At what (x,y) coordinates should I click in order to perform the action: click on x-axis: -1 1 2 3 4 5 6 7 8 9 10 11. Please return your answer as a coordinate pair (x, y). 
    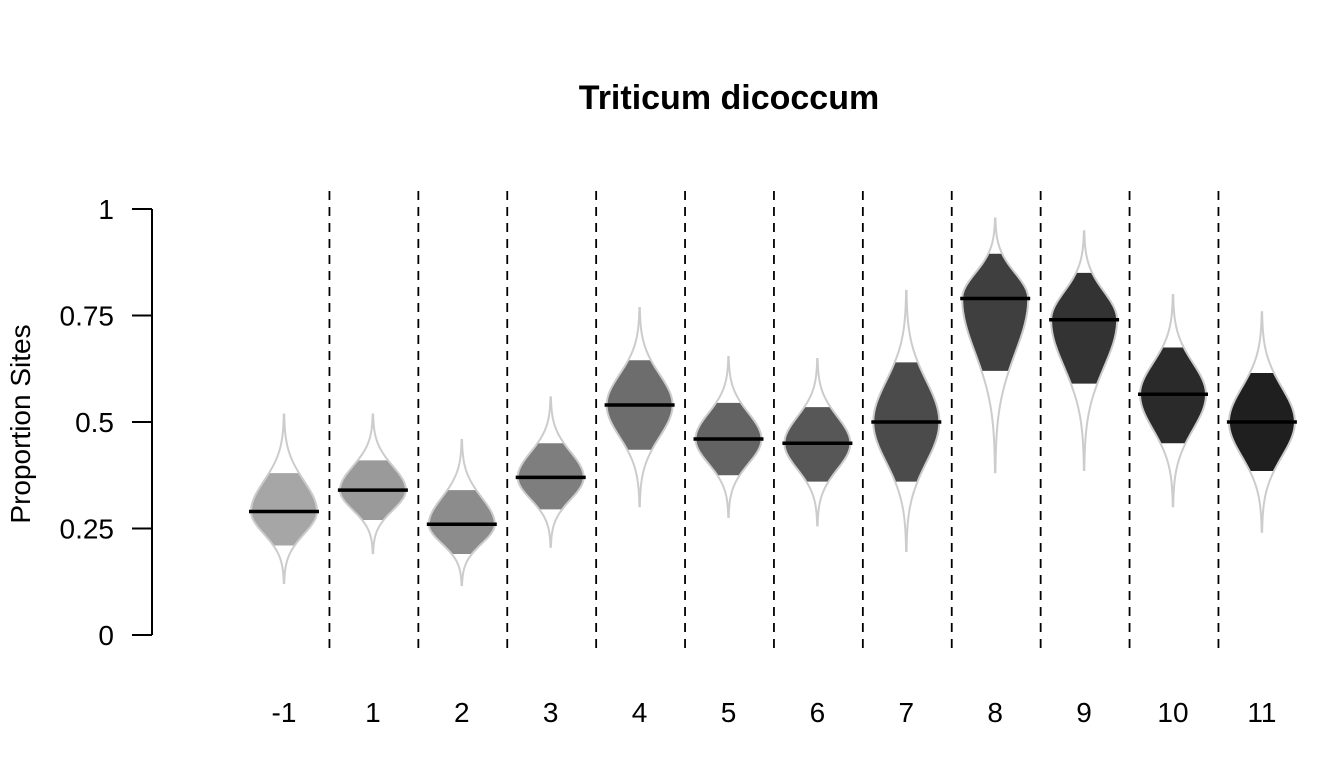
    Looking at the image, I should click on (774, 712).